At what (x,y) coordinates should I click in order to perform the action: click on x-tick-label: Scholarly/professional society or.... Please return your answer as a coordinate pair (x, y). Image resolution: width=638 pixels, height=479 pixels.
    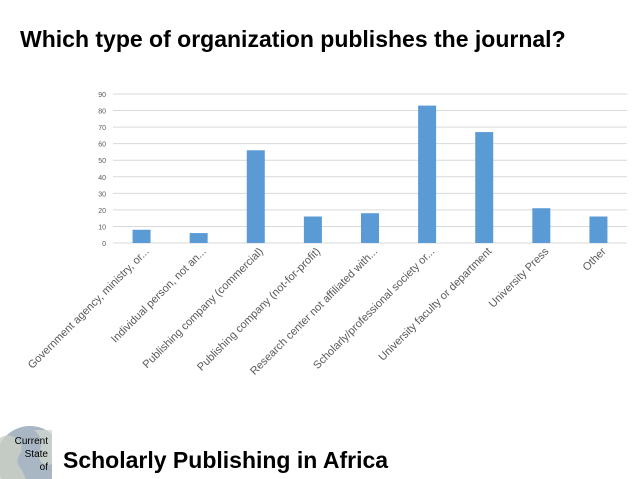
    Looking at the image, I should click on (374, 309).